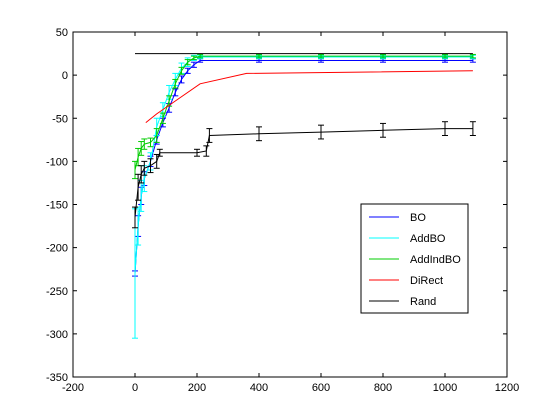 This screenshot has height=420, width=560. What do you see at coordinates (57, 249) in the screenshot?
I see `y-tick-label: -200` at bounding box center [57, 249].